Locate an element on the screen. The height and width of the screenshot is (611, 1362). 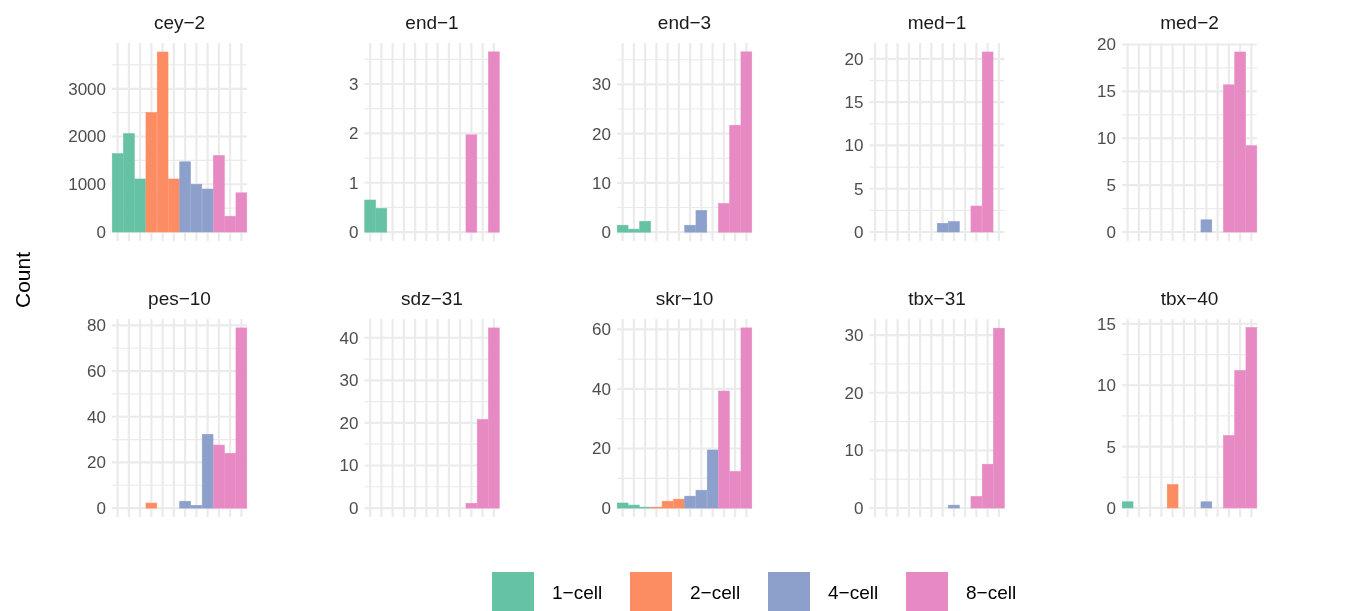
y-tick-label: 3000 is located at coordinates (87, 89).